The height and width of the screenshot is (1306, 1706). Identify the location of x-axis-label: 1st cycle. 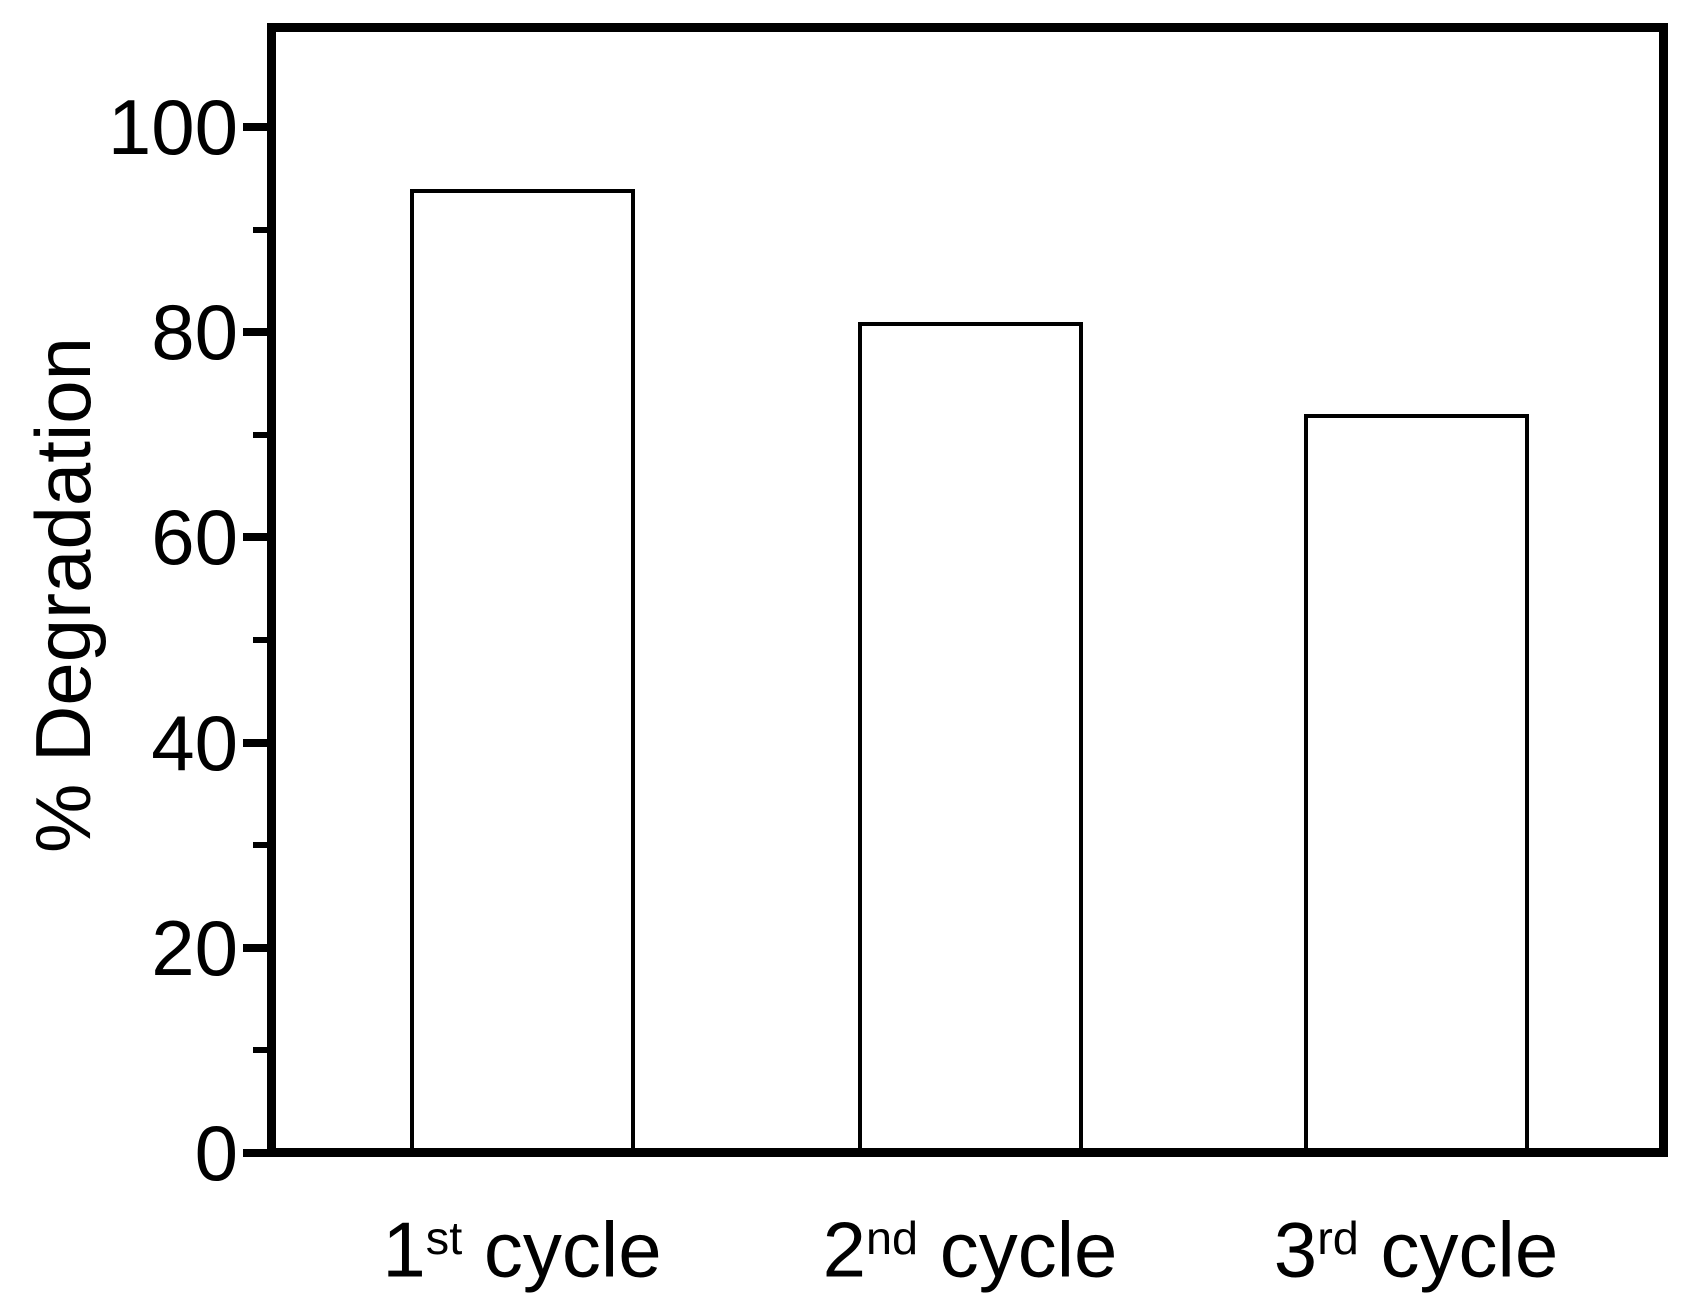
(521, 1243).